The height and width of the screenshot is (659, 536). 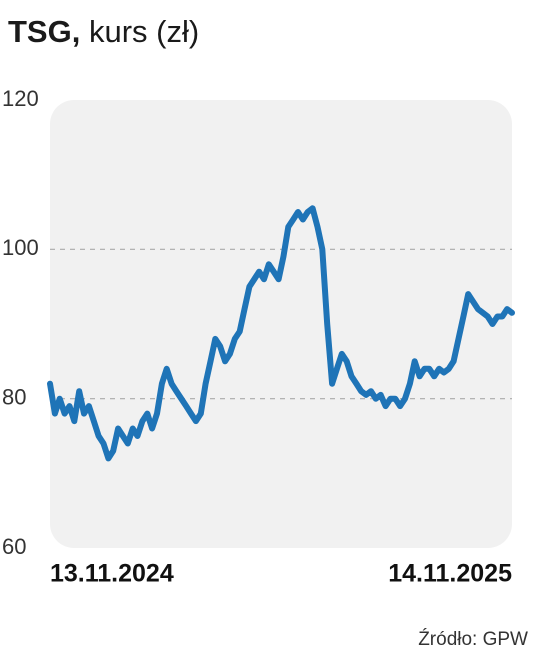 I want to click on chart-title-line: TSG, kurs (zł), so click(x=103, y=31).